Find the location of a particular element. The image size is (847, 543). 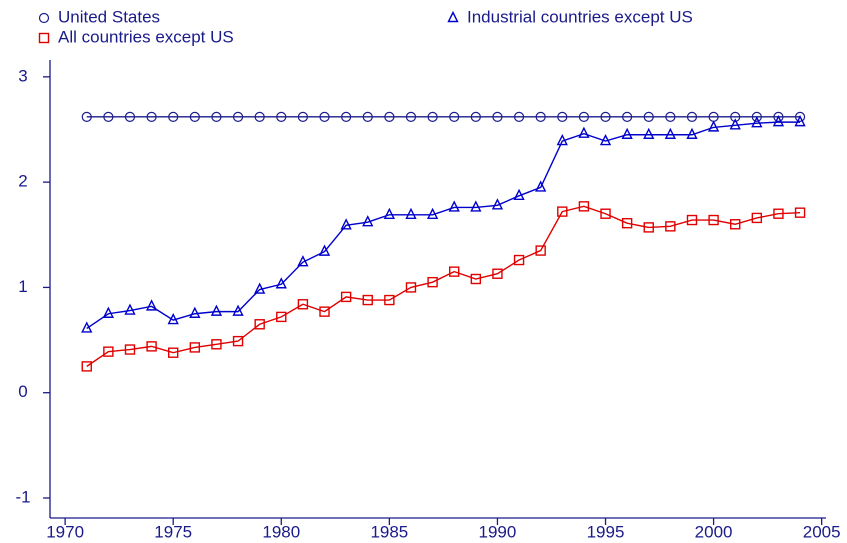

x-tick-label: 1985 is located at coordinates (389, 531).